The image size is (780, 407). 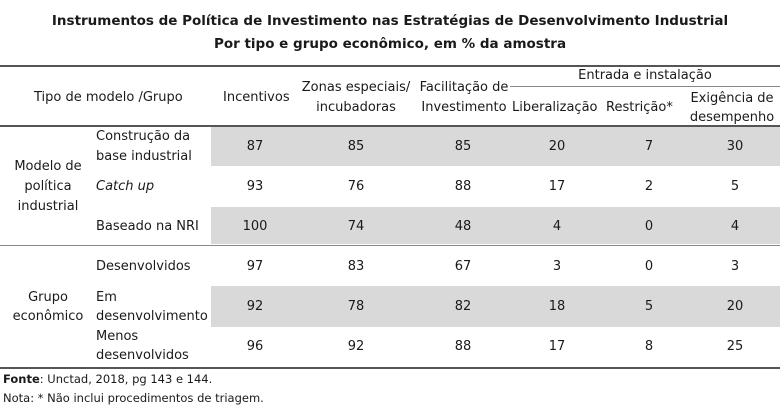 I want to click on group-label-modelo-2: política, so click(x=48, y=186).